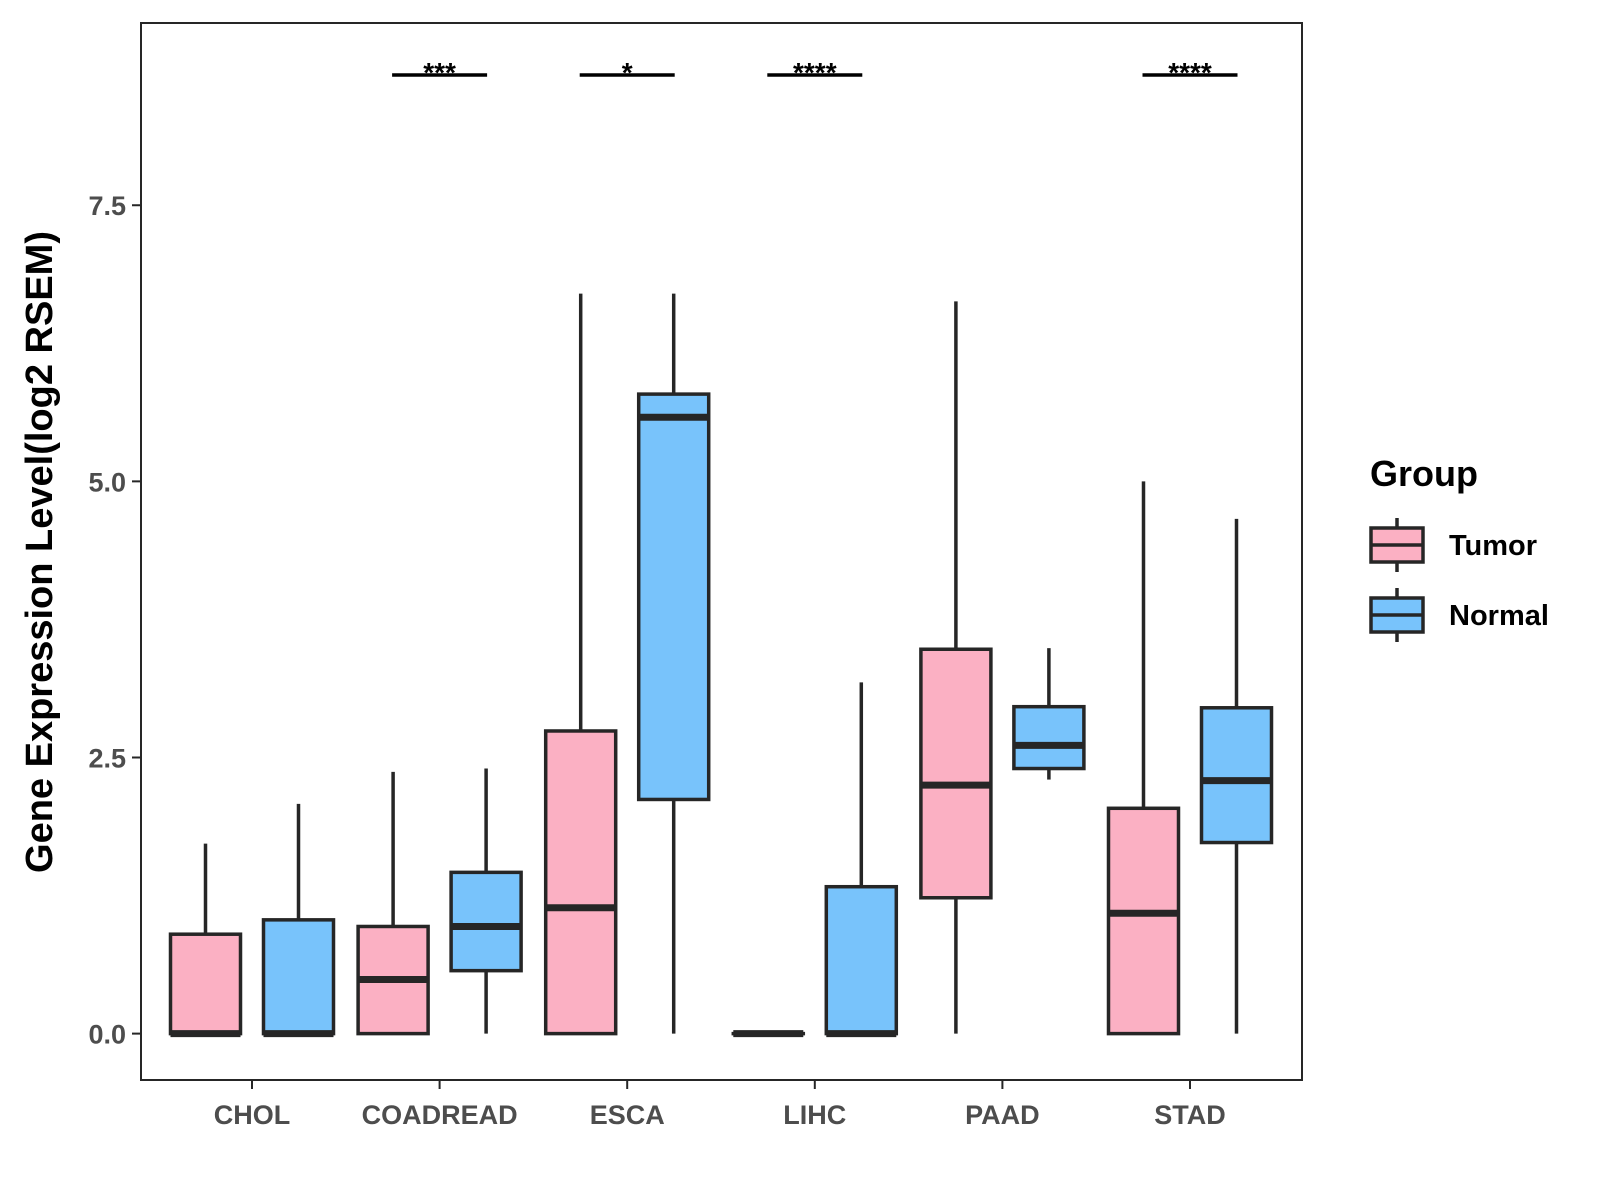  I want to click on y-tick-label: 2.5, so click(107, 758).